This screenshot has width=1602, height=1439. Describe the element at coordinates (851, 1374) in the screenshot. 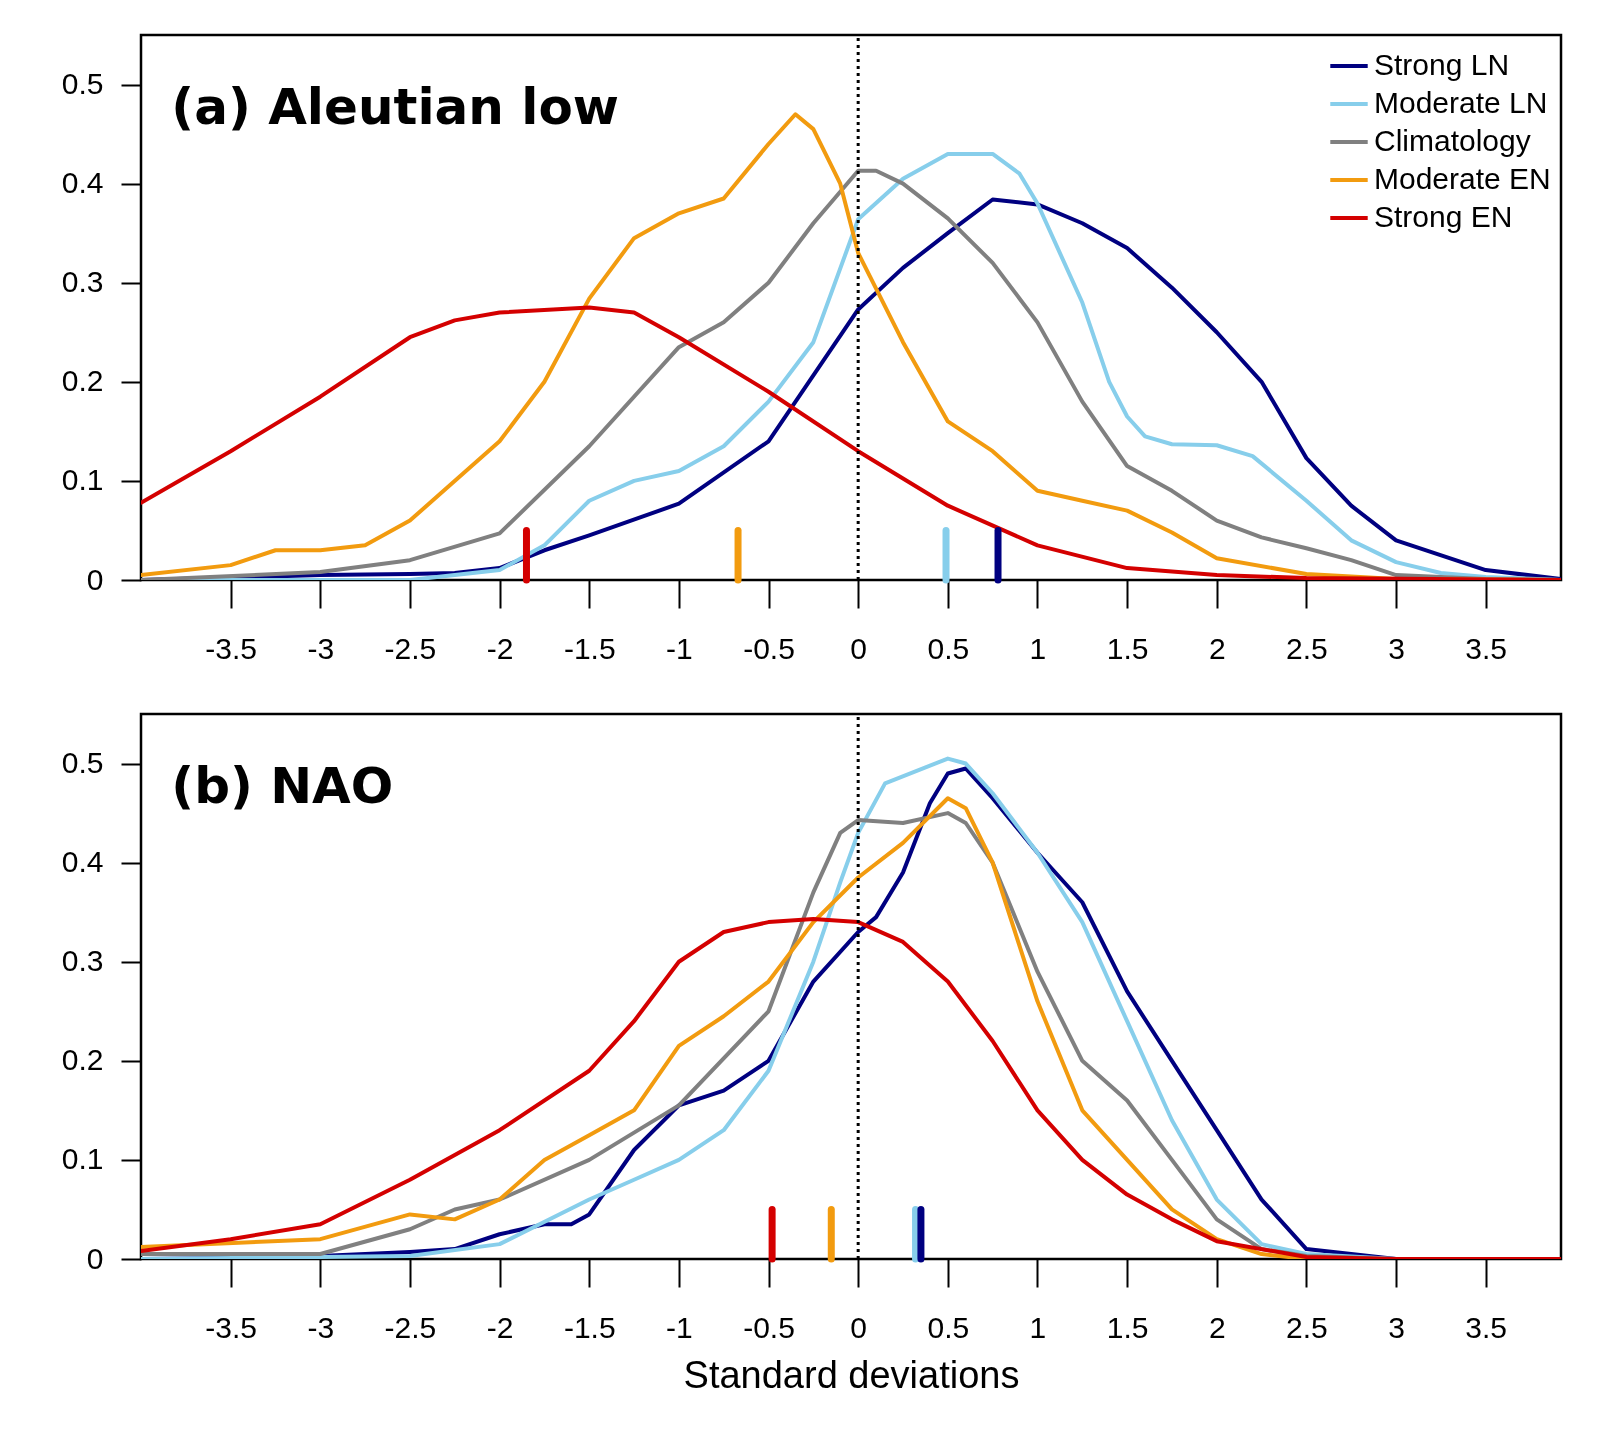

I see `x-axis-title: Standard deviations` at that location.